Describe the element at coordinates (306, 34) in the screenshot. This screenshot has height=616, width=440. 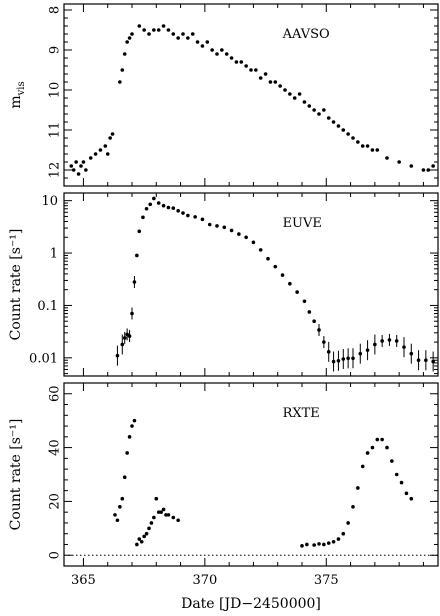
I see `panel-aavso-label: AAVSO` at that location.